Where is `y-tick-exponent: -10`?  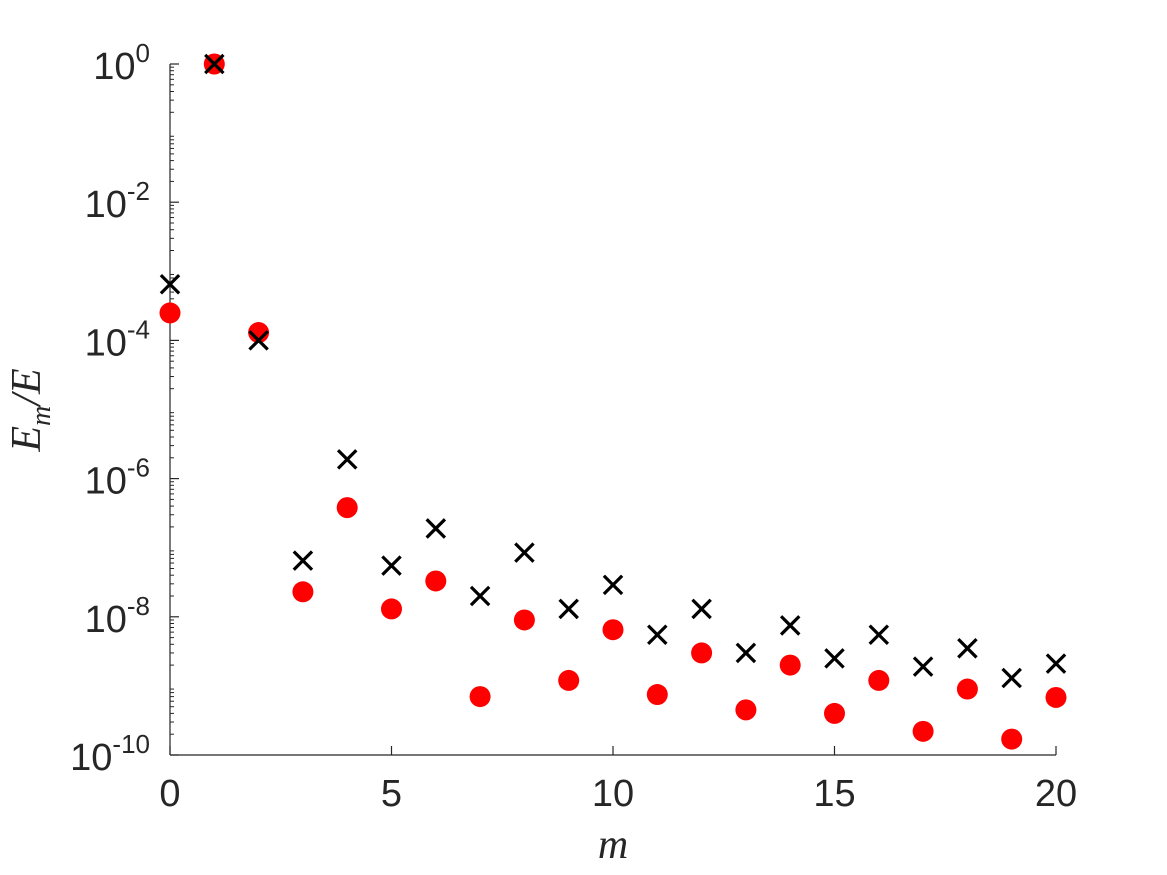 y-tick-exponent: -10 is located at coordinates (131, 744).